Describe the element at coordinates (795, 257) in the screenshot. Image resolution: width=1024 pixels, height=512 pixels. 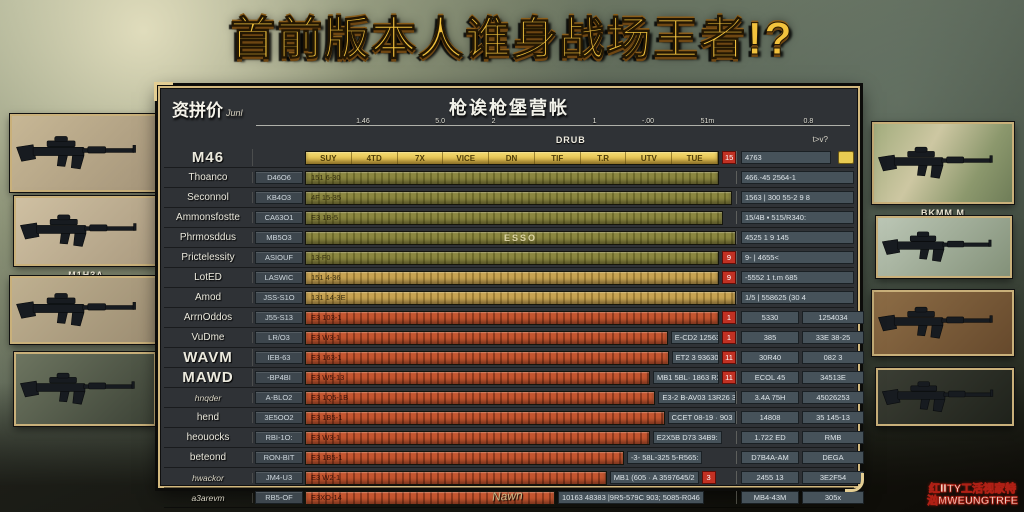
I see `row-right-values: 9- | 4655<` at that location.